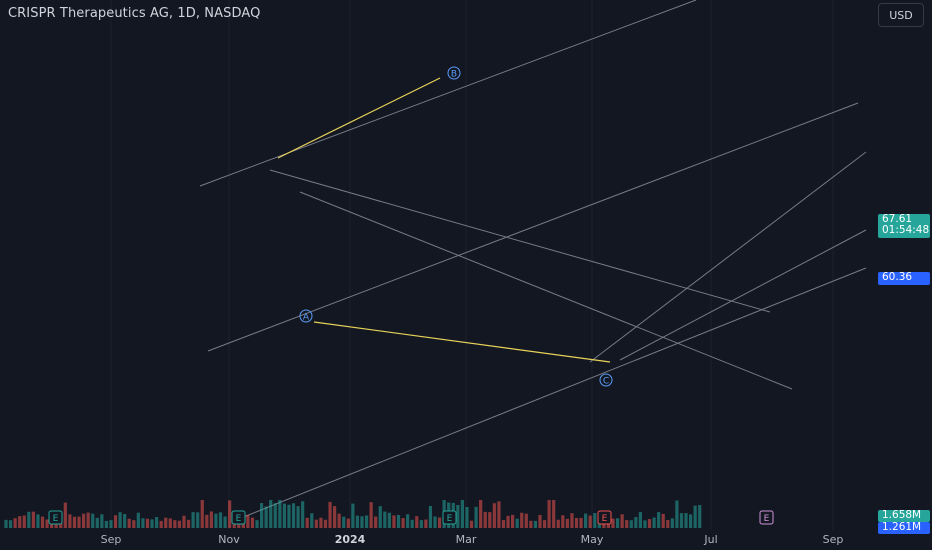  I want to click on wave-label: B, so click(454, 75).